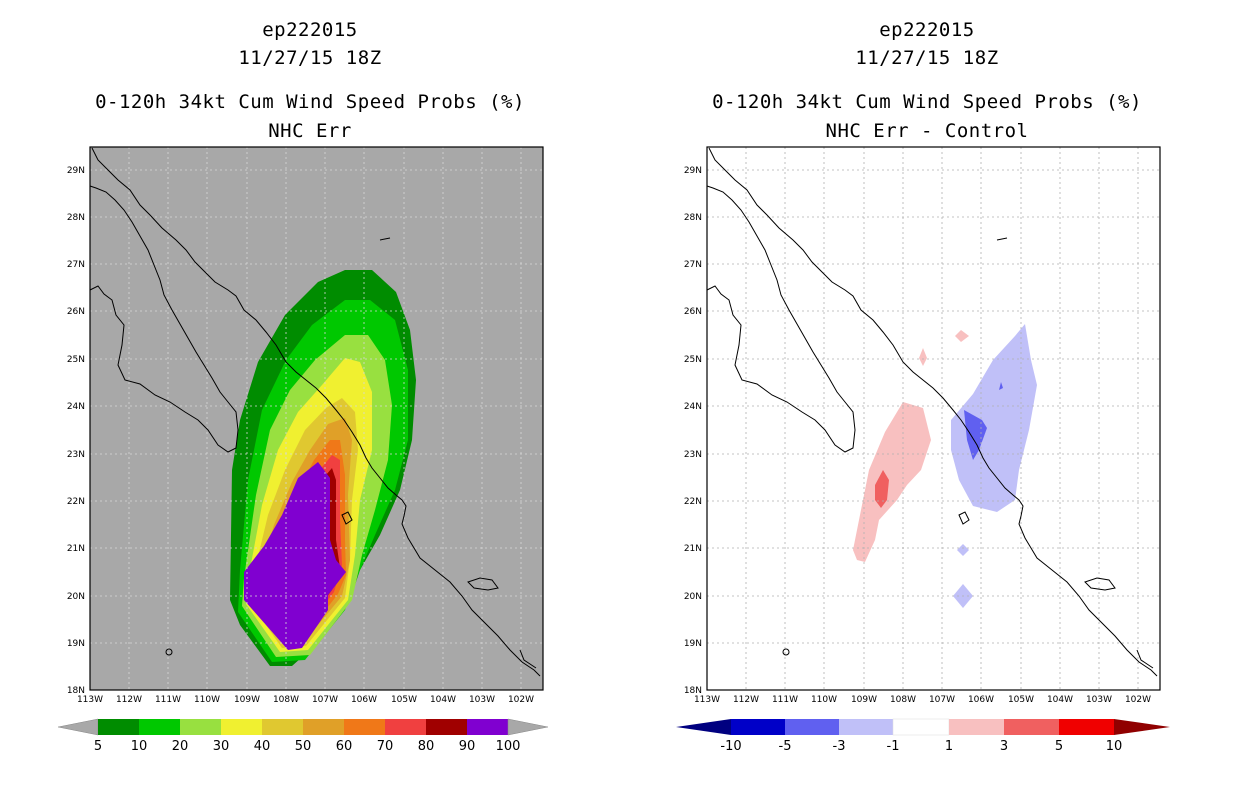 The height and width of the screenshot is (800, 1236). I want to click on right-lon-label: 102W, so click(1138, 700).